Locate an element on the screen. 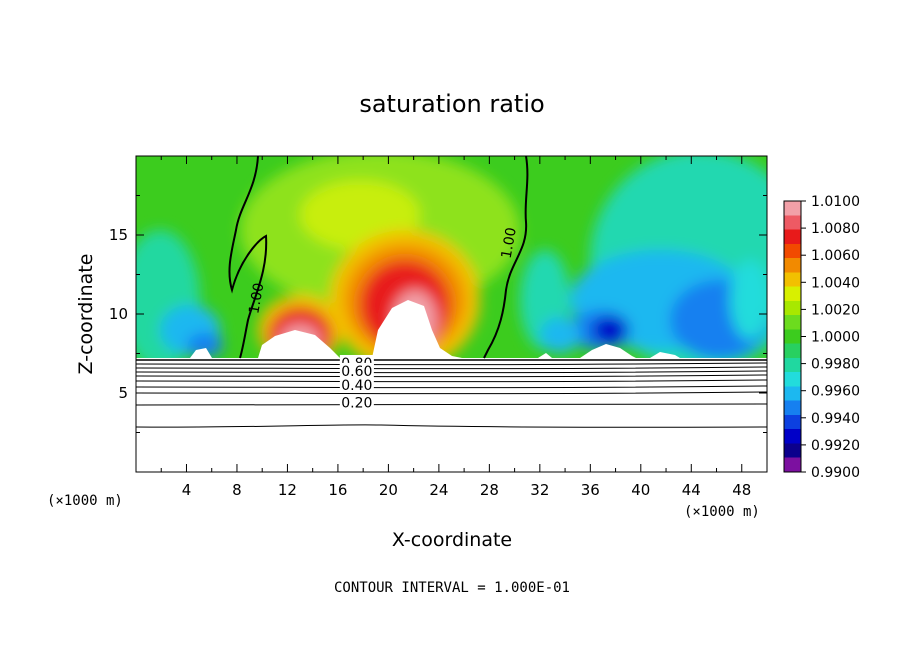 The image size is (904, 654). contour-interval-note: CONTOUR INTERVAL = 1.000E-01 is located at coordinates (452, 588).